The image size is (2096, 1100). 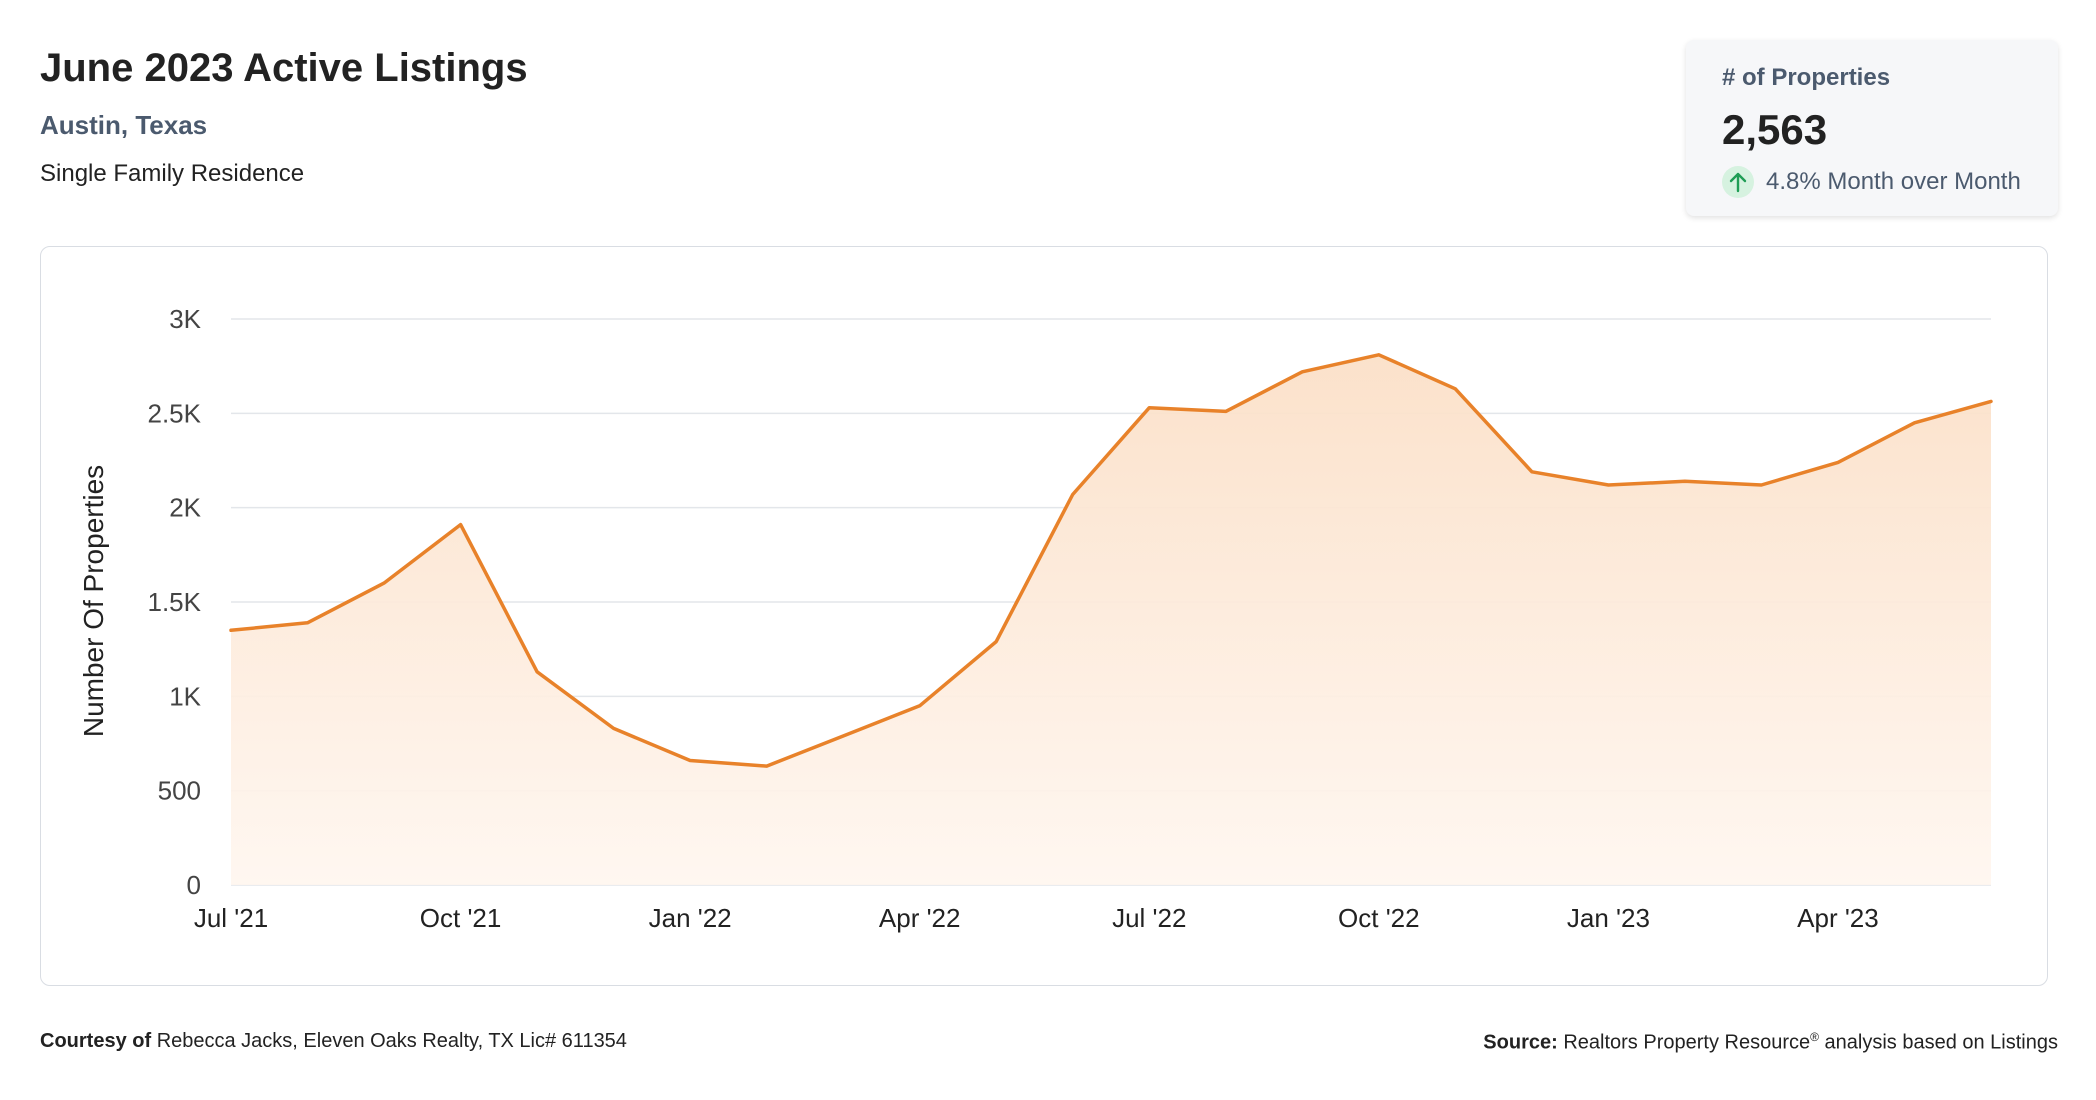 What do you see at coordinates (1520, 1042) in the screenshot?
I see `source-label: Source:` at bounding box center [1520, 1042].